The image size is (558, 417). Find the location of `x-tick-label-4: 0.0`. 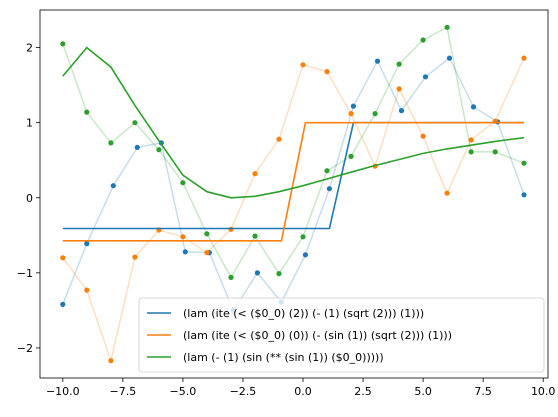

x-tick-label-4: 0.0 is located at coordinates (303, 391).